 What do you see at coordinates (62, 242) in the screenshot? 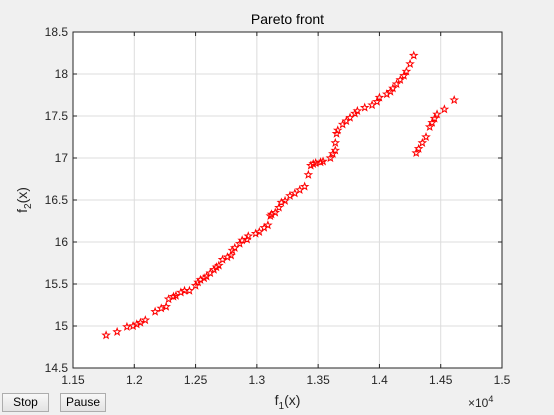
I see `y-tick-label: 16` at bounding box center [62, 242].